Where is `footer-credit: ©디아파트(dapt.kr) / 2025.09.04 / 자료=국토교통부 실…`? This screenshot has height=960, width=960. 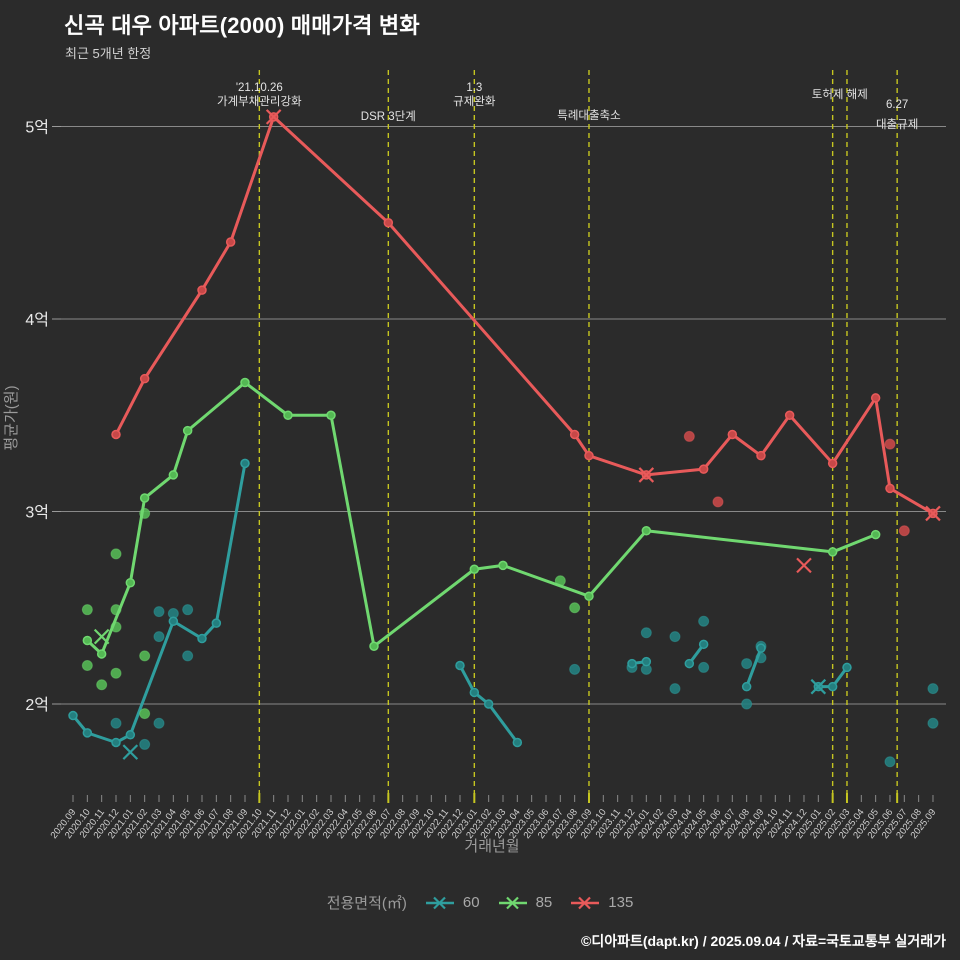 footer-credit: ©디아파트(dapt.kr) / 2025.09.04 / 자료=국토교통부 실… is located at coordinates (763, 941).